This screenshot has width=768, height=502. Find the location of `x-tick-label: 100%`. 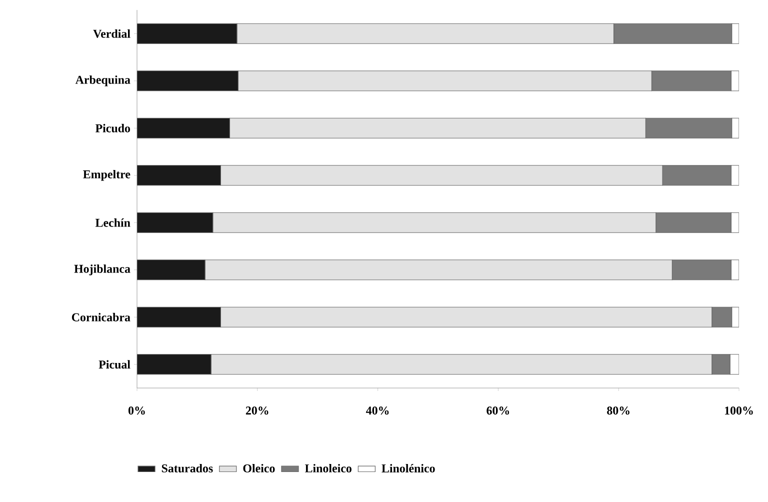

x-tick-label: 100% is located at coordinates (739, 410).